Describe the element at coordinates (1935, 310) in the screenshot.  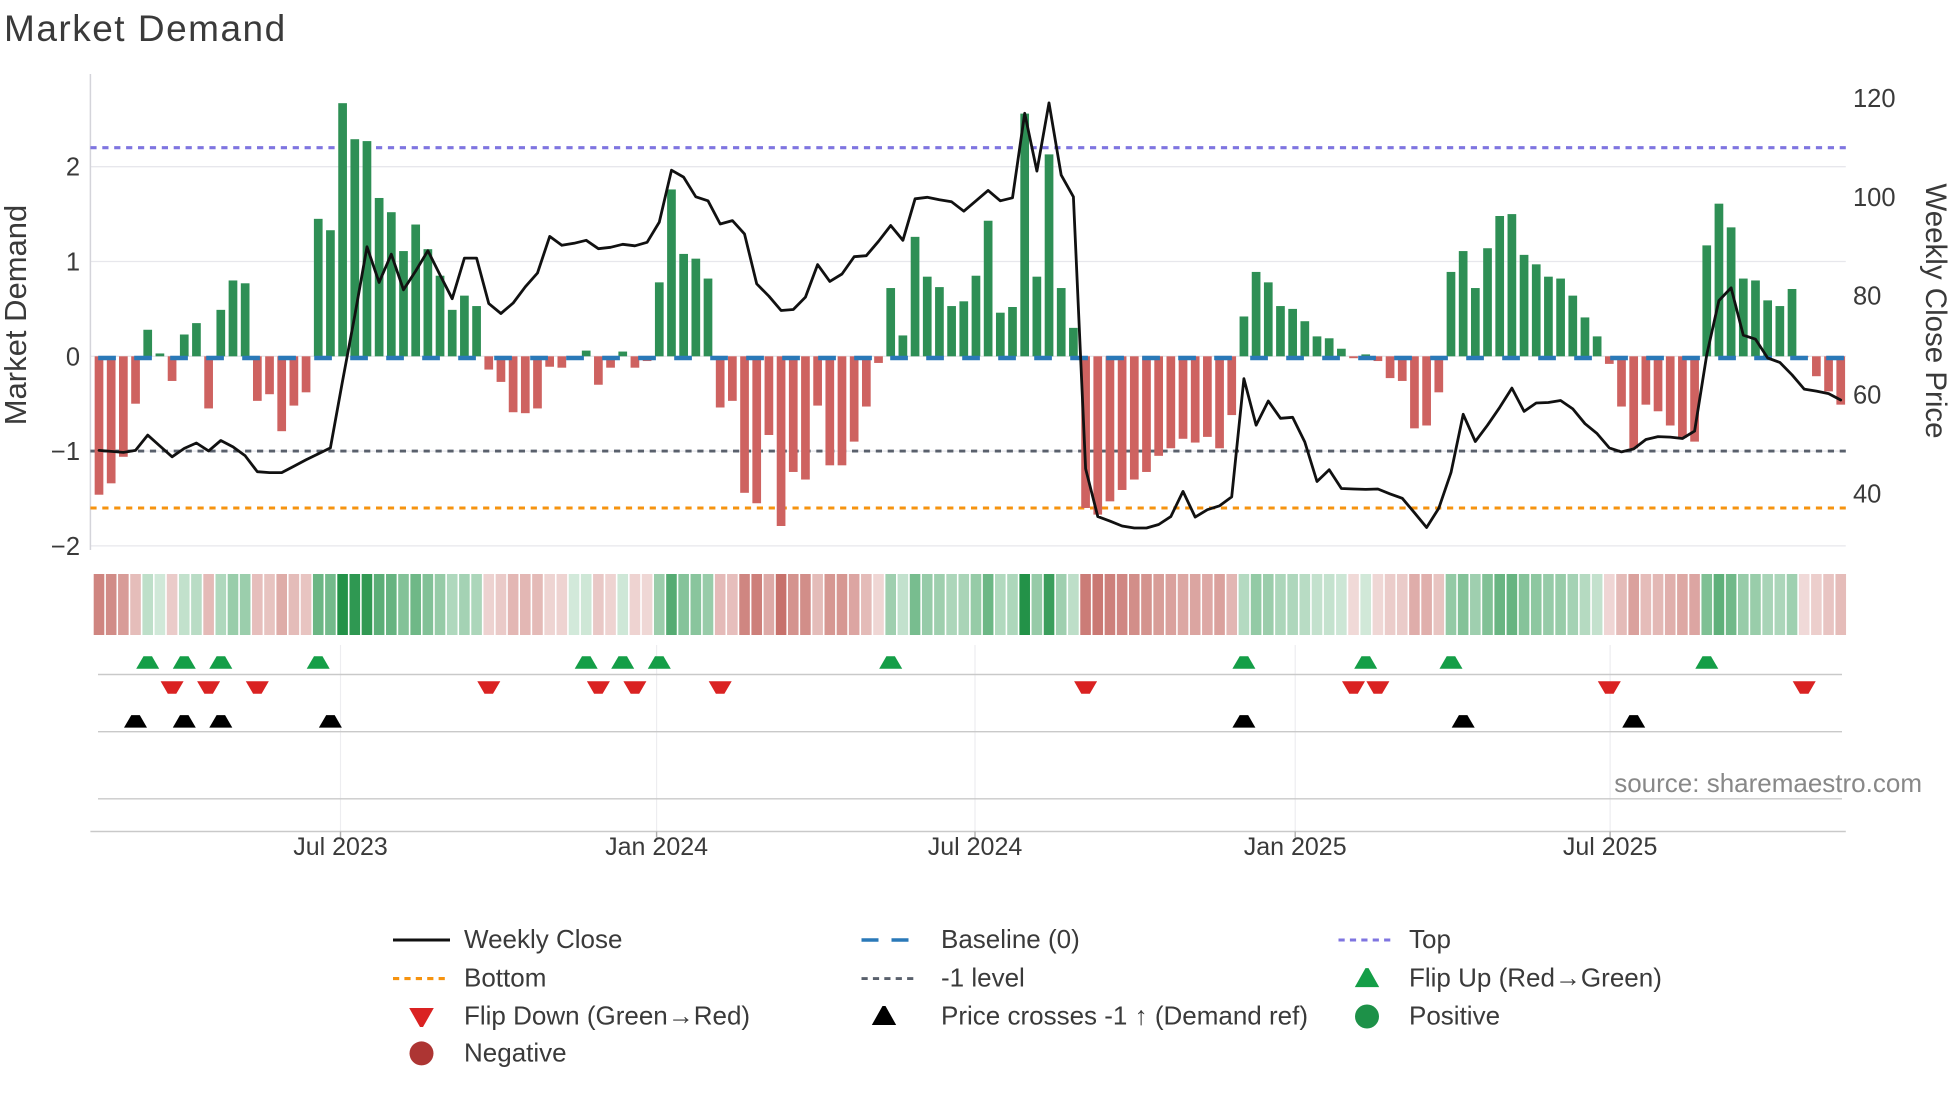
I see `svg-text: Weekly Close Price` at that location.